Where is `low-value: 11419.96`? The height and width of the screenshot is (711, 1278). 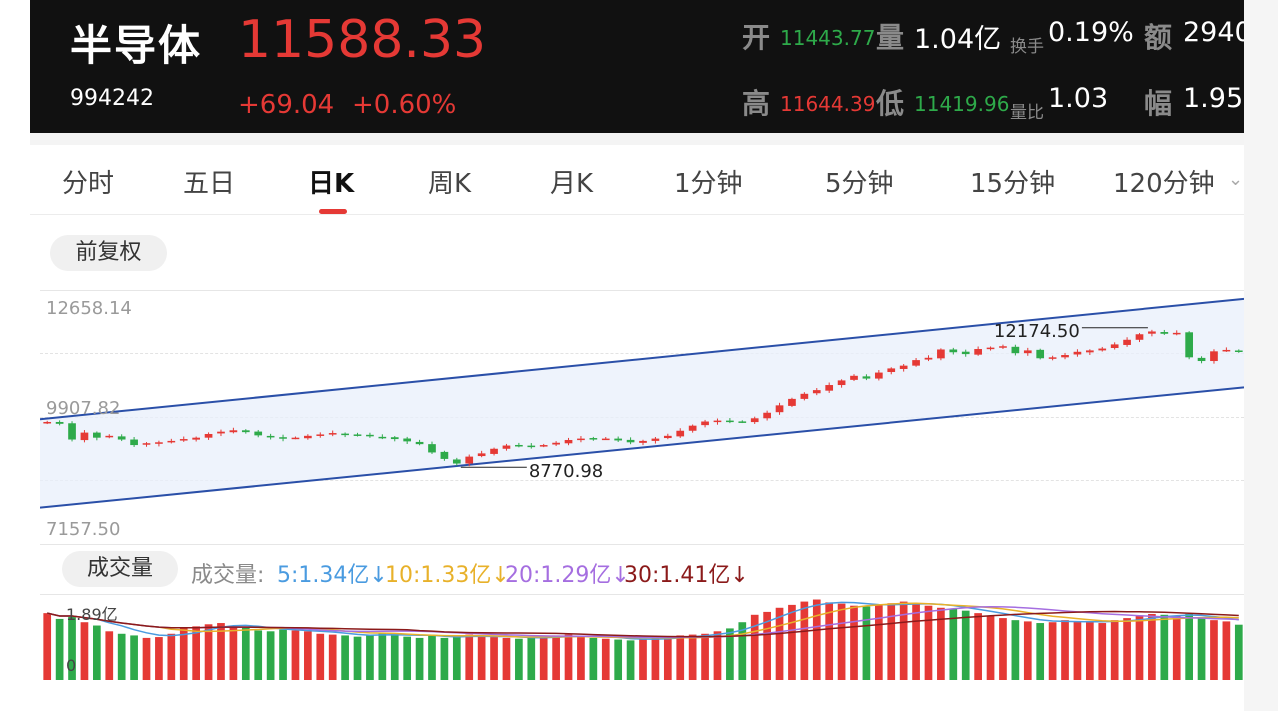 low-value: 11419.96 is located at coordinates (962, 104).